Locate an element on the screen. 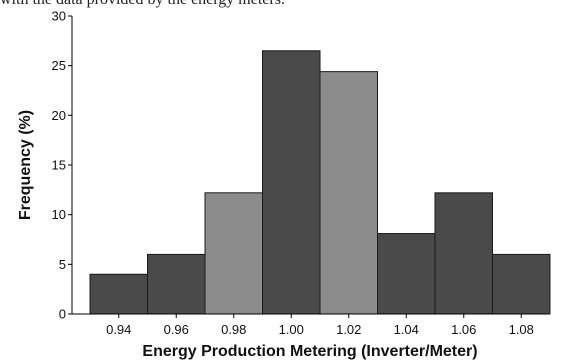  y-axis-title: Frequency (%) is located at coordinates (25, 165).